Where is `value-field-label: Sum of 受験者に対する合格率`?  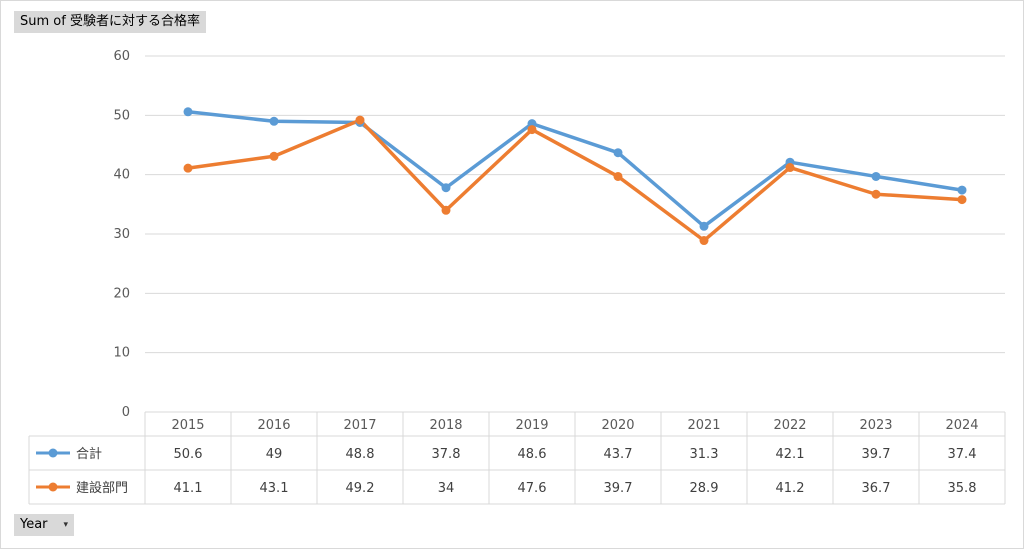 value-field-label: Sum of 受験者に対する合格率 is located at coordinates (110, 21).